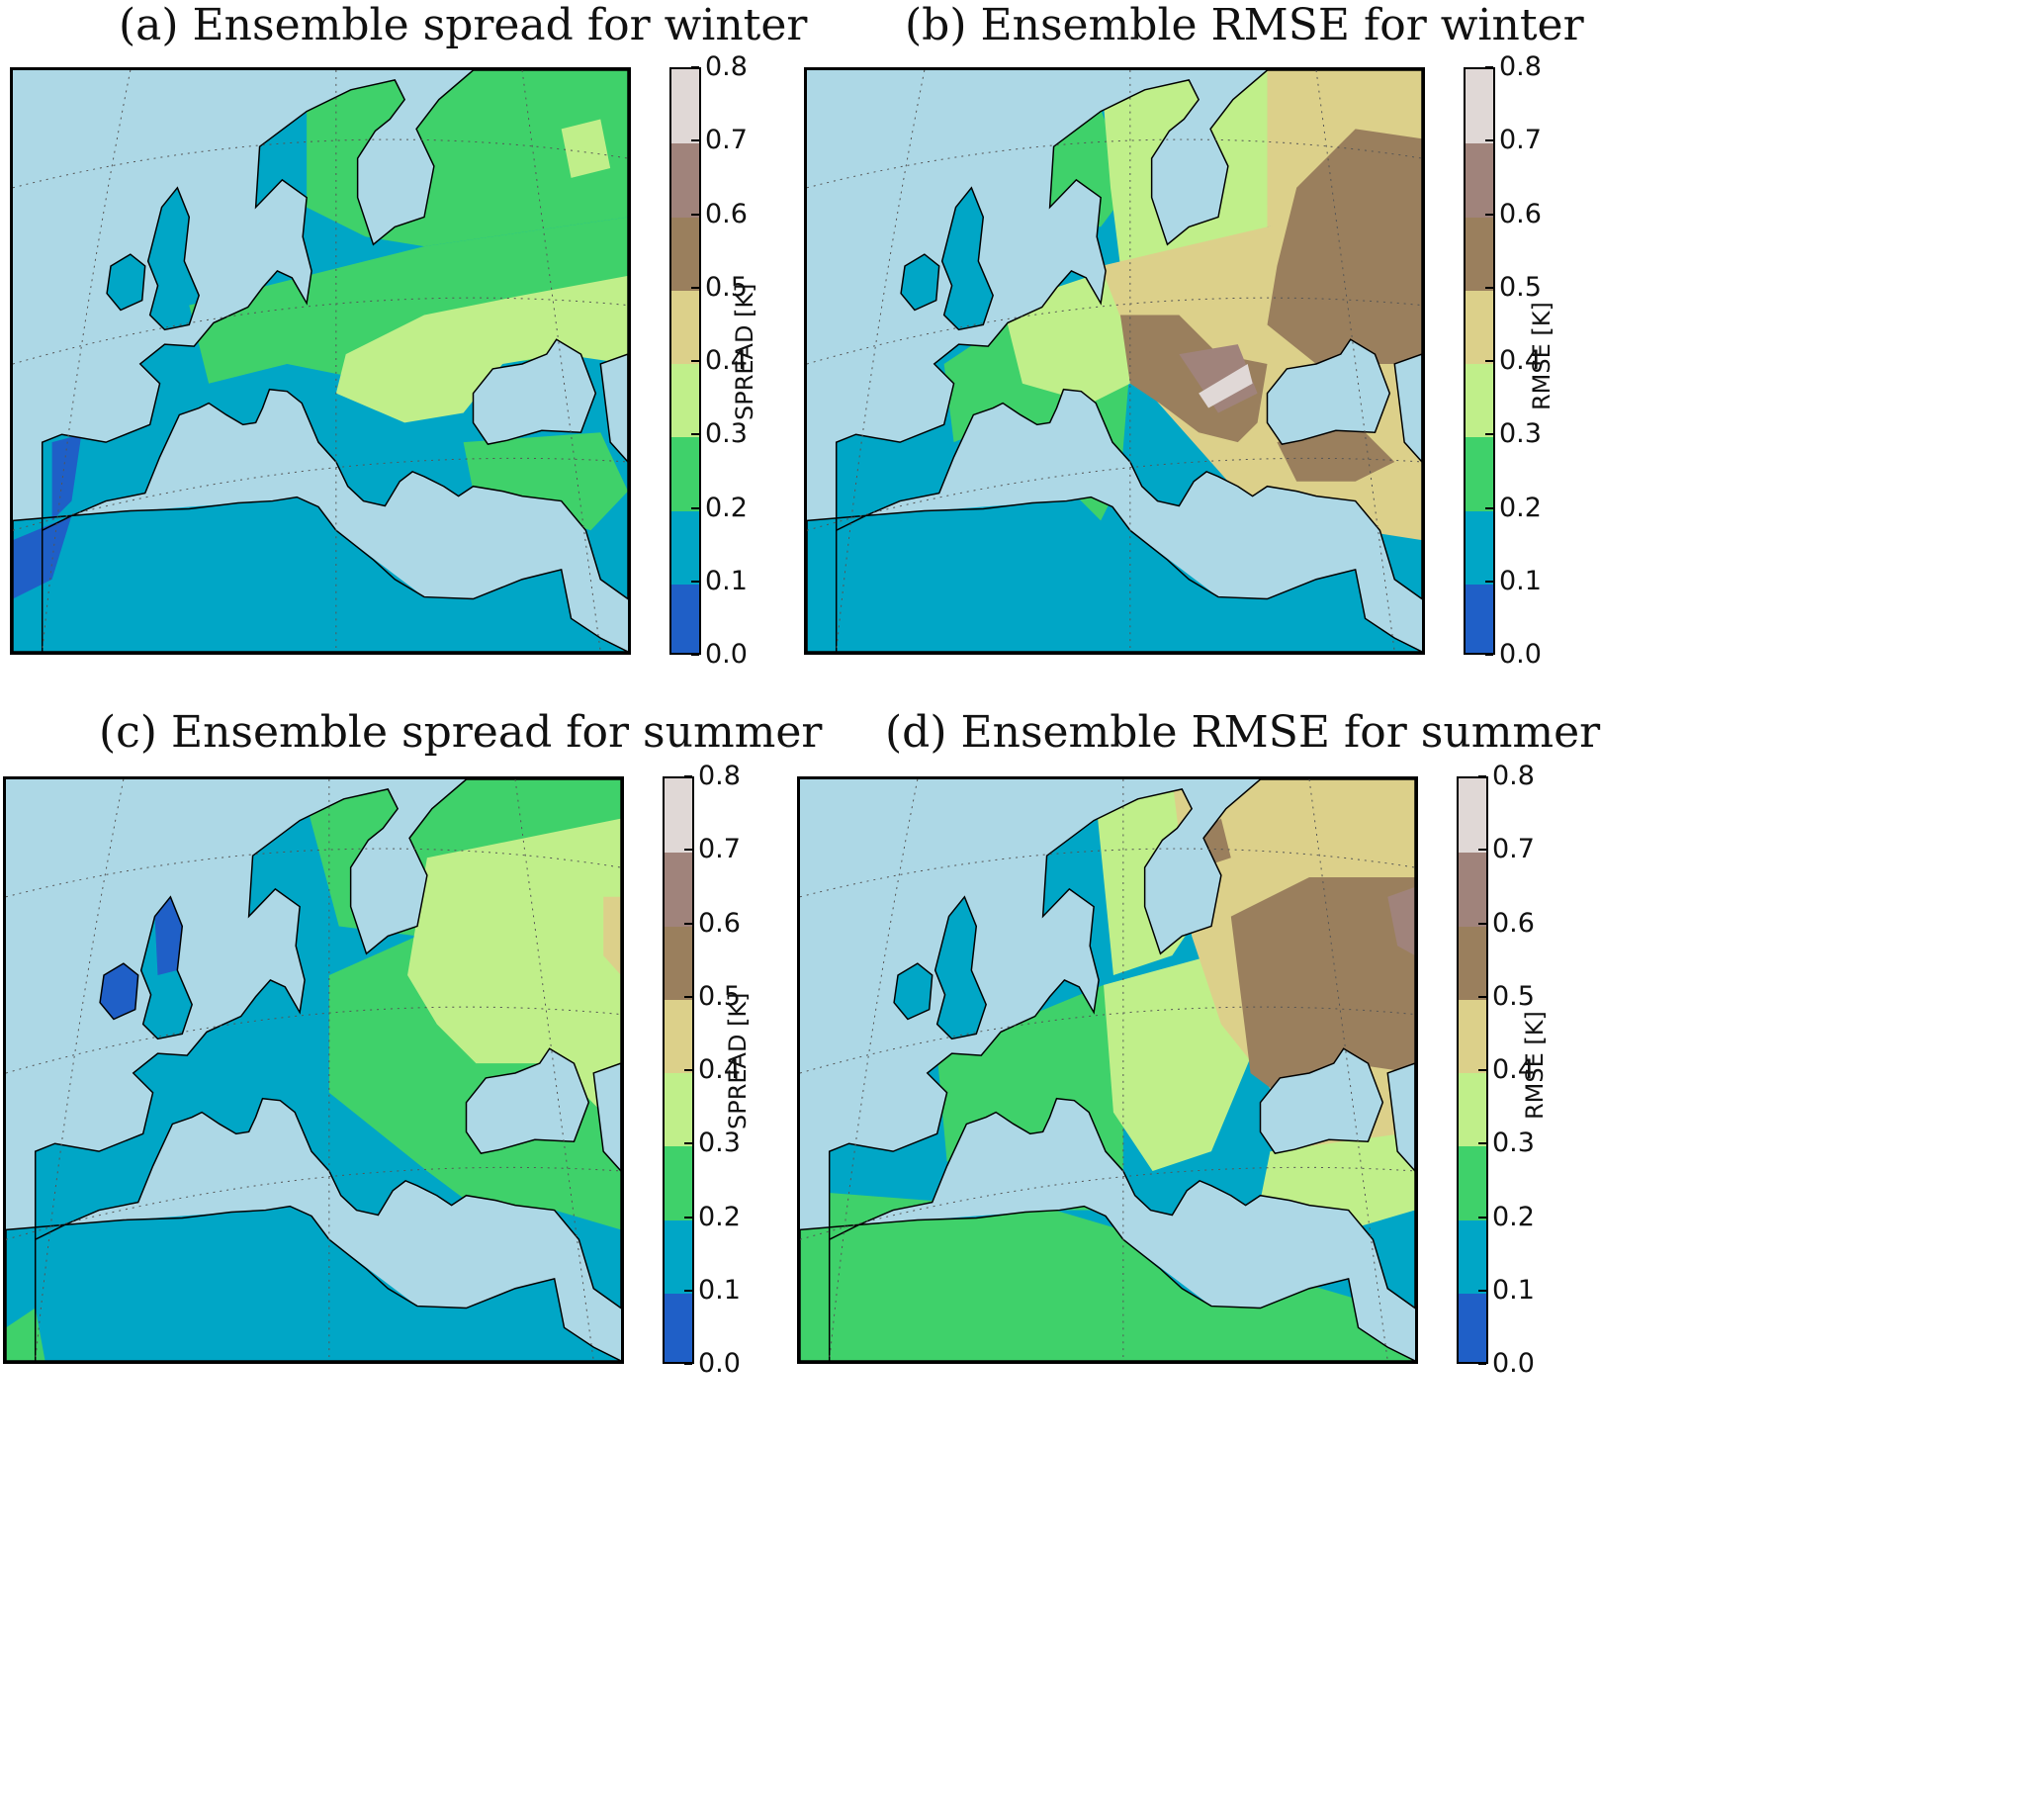 Image resolution: width=2044 pixels, height=1806 pixels. I want to click on panel-a-colorbar, so click(685, 361).